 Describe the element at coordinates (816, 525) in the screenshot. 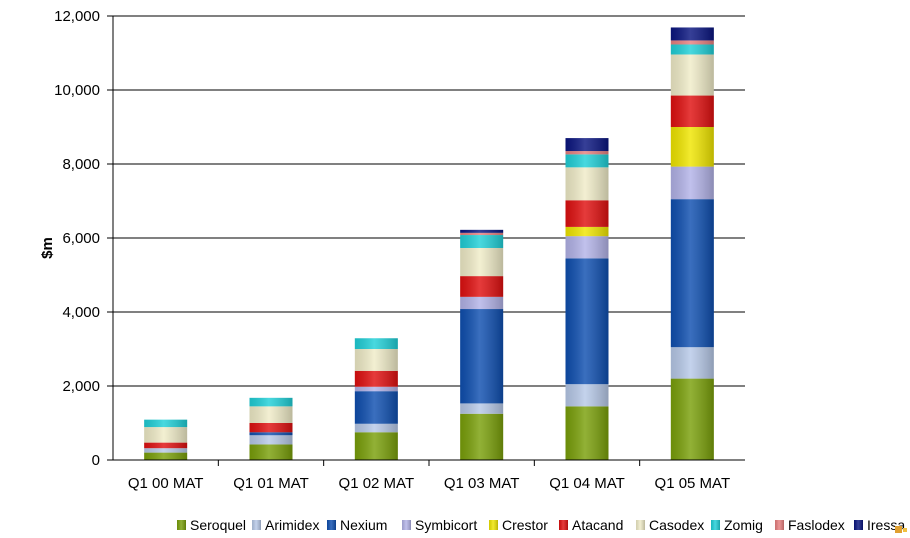

I see `legend-label: Faslodex` at that location.